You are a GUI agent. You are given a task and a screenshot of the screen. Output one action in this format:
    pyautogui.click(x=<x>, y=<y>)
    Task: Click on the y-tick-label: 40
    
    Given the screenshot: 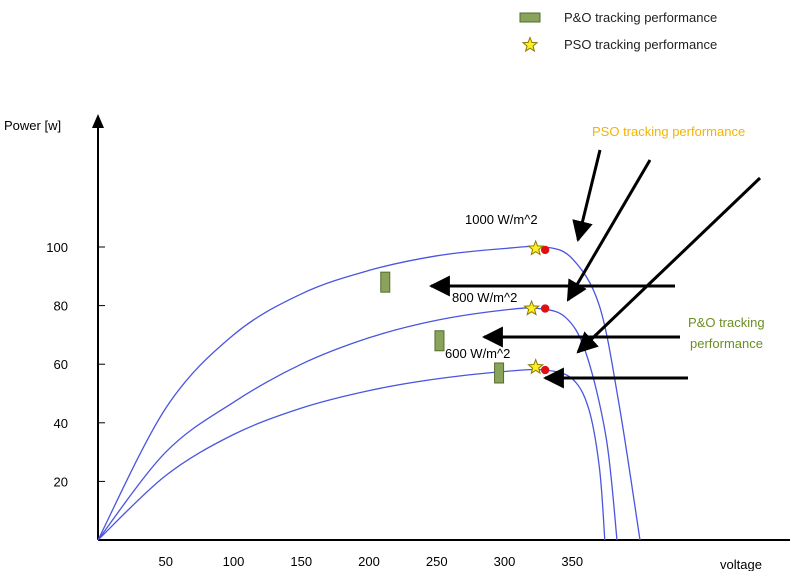 What is the action you would take?
    pyautogui.click(x=61, y=423)
    